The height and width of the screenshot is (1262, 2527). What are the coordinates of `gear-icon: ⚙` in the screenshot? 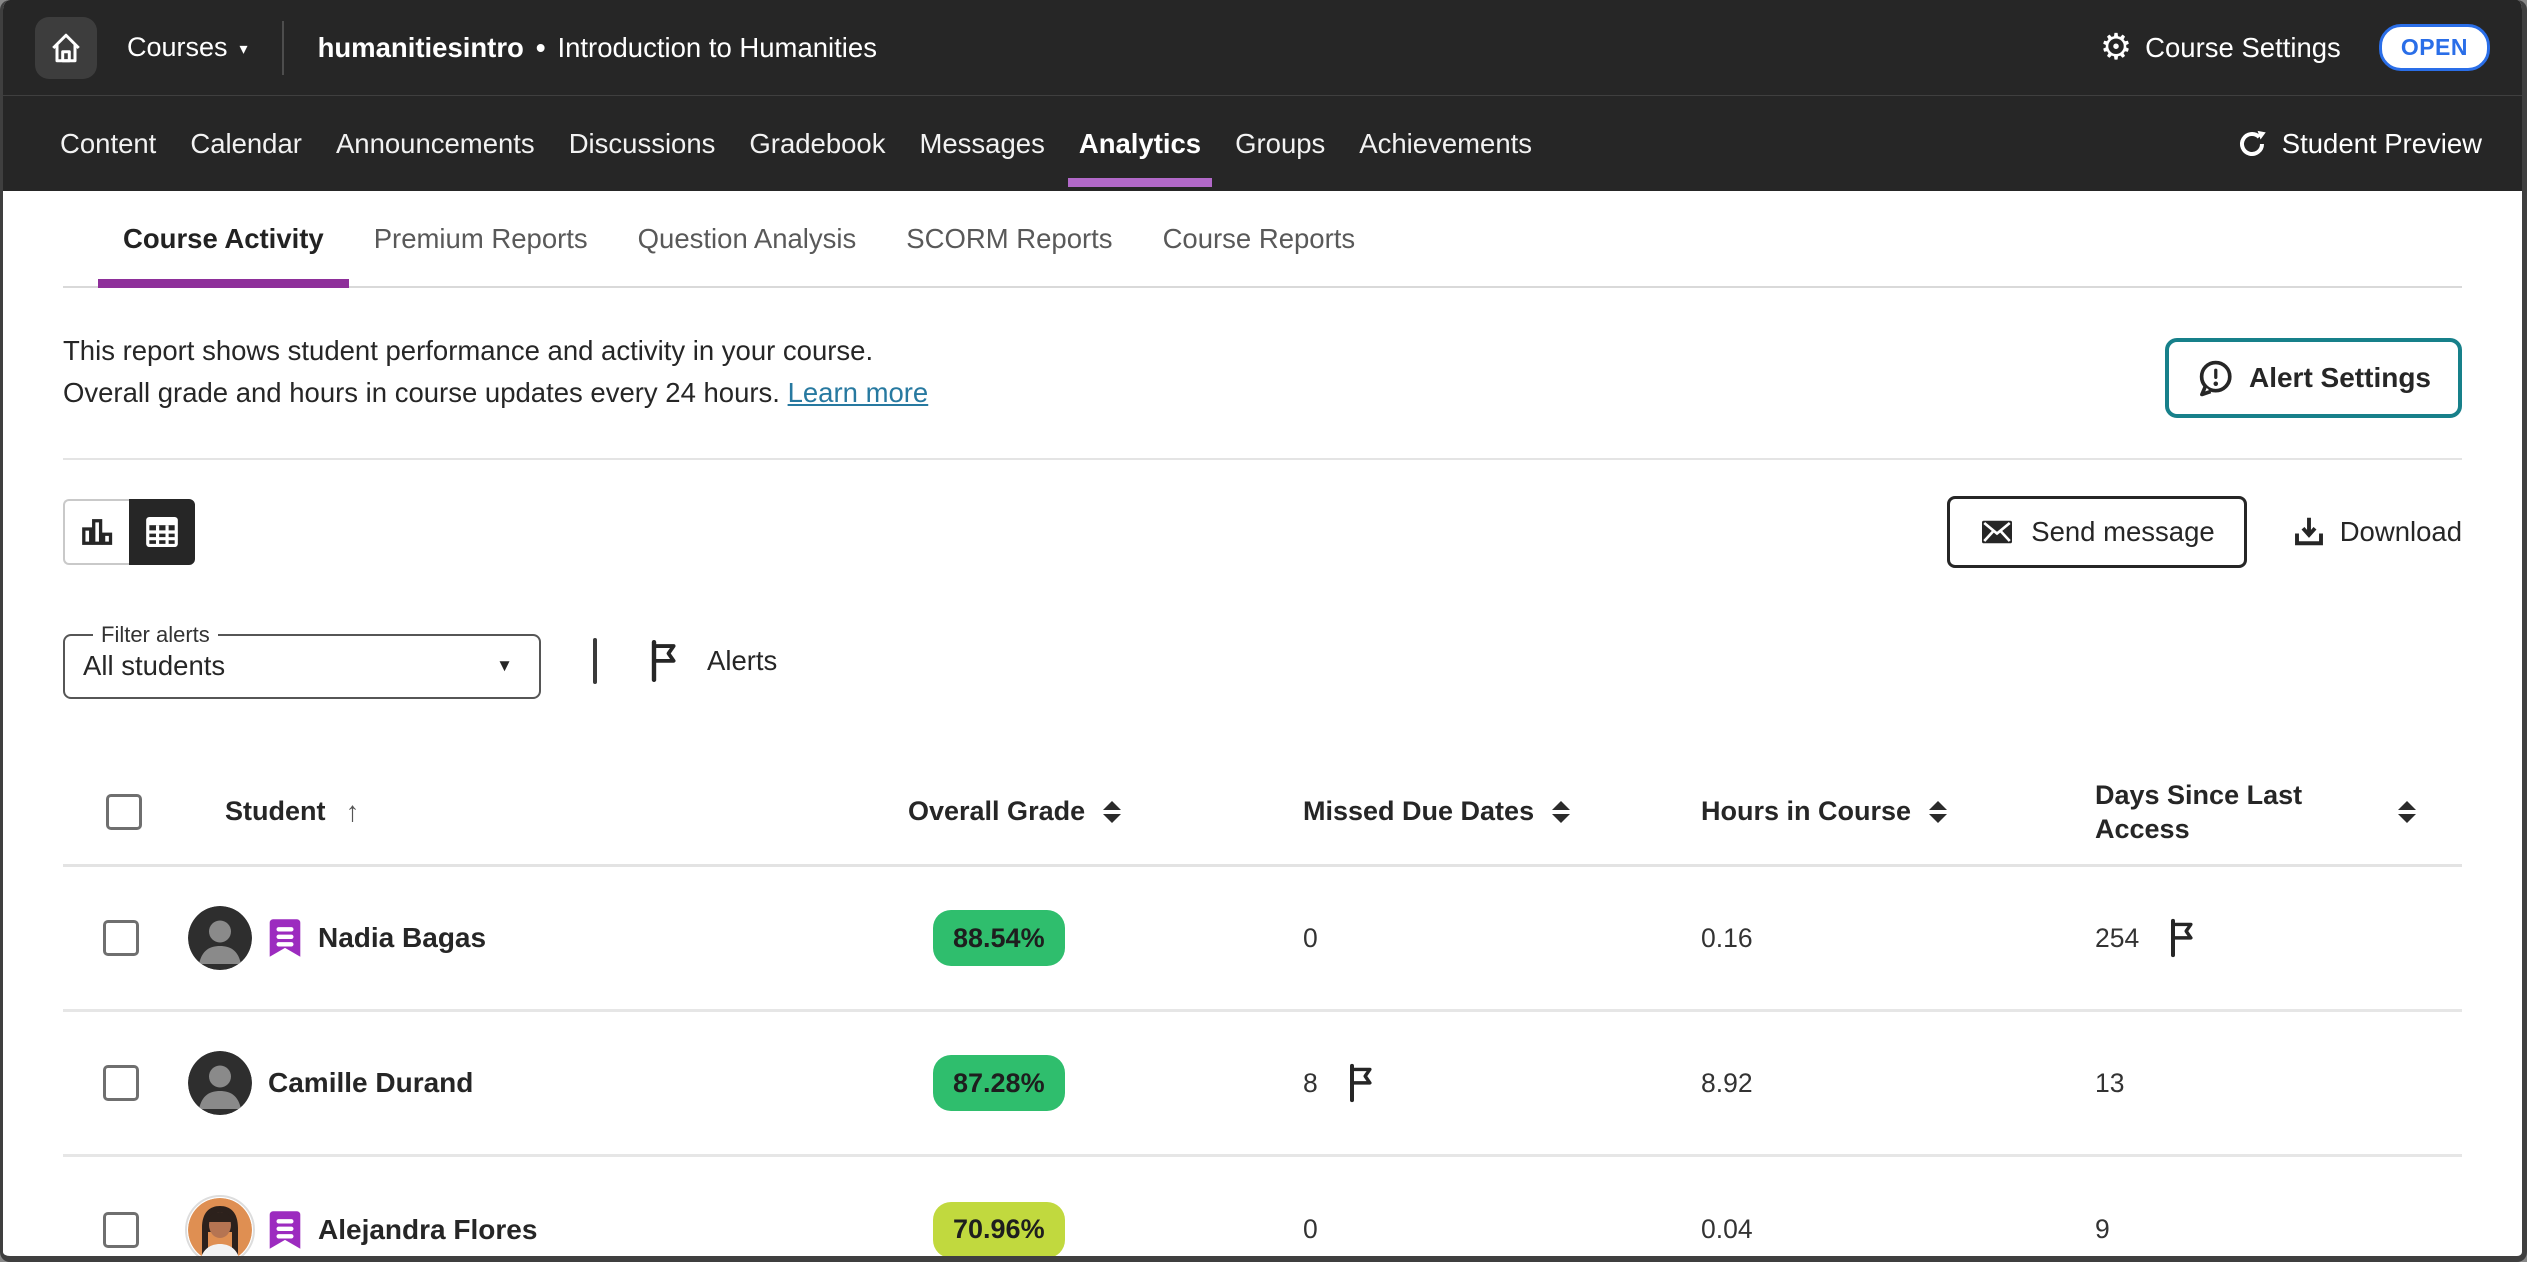 It's located at (2116, 47).